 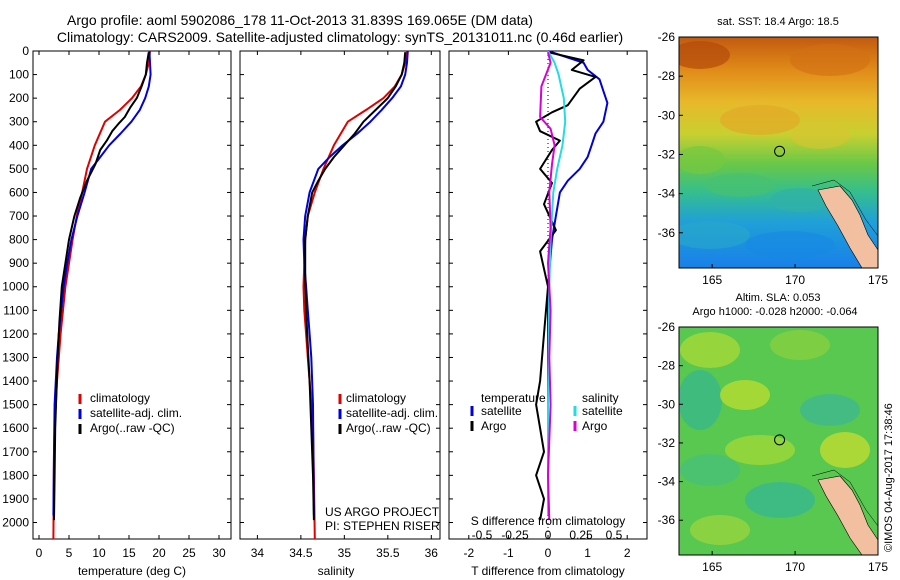 What do you see at coordinates (587, 553) in the screenshot?
I see `x-tick-label: 1` at bounding box center [587, 553].